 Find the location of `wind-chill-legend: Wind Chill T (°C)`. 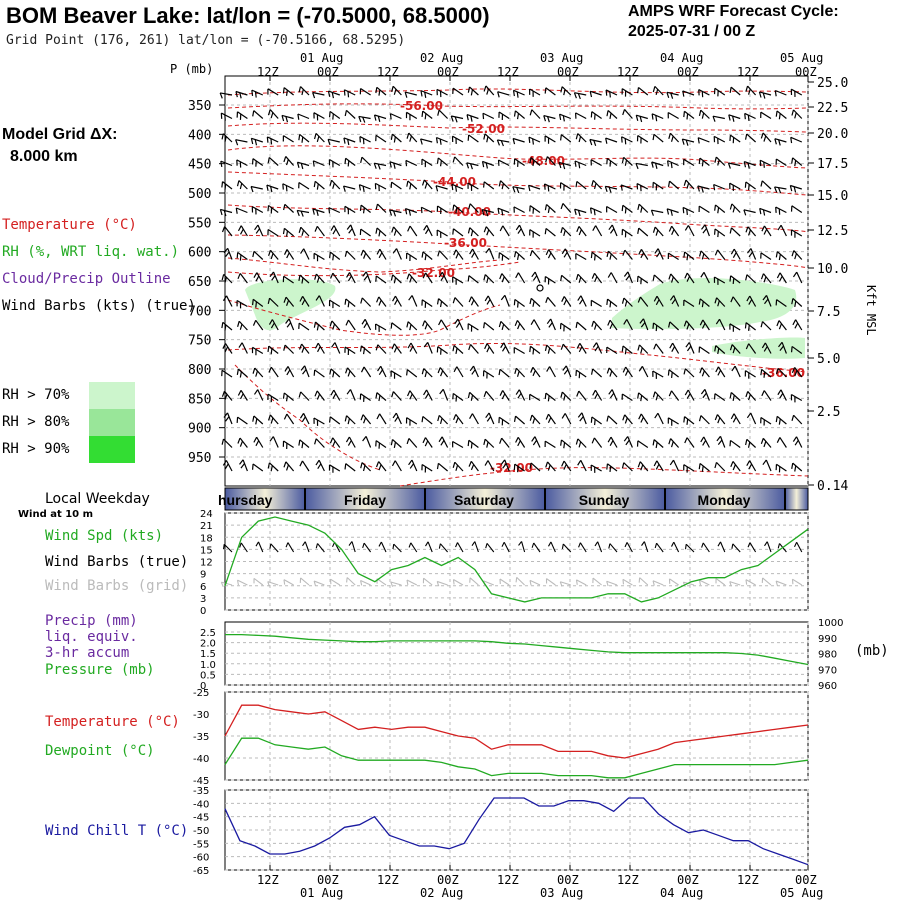

wind-chill-legend: Wind Chill T (°C) is located at coordinates (117, 831).